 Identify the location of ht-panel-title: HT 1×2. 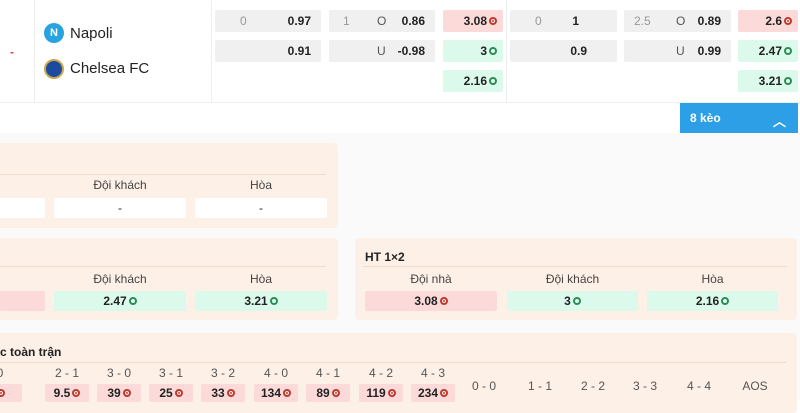
(385, 257).